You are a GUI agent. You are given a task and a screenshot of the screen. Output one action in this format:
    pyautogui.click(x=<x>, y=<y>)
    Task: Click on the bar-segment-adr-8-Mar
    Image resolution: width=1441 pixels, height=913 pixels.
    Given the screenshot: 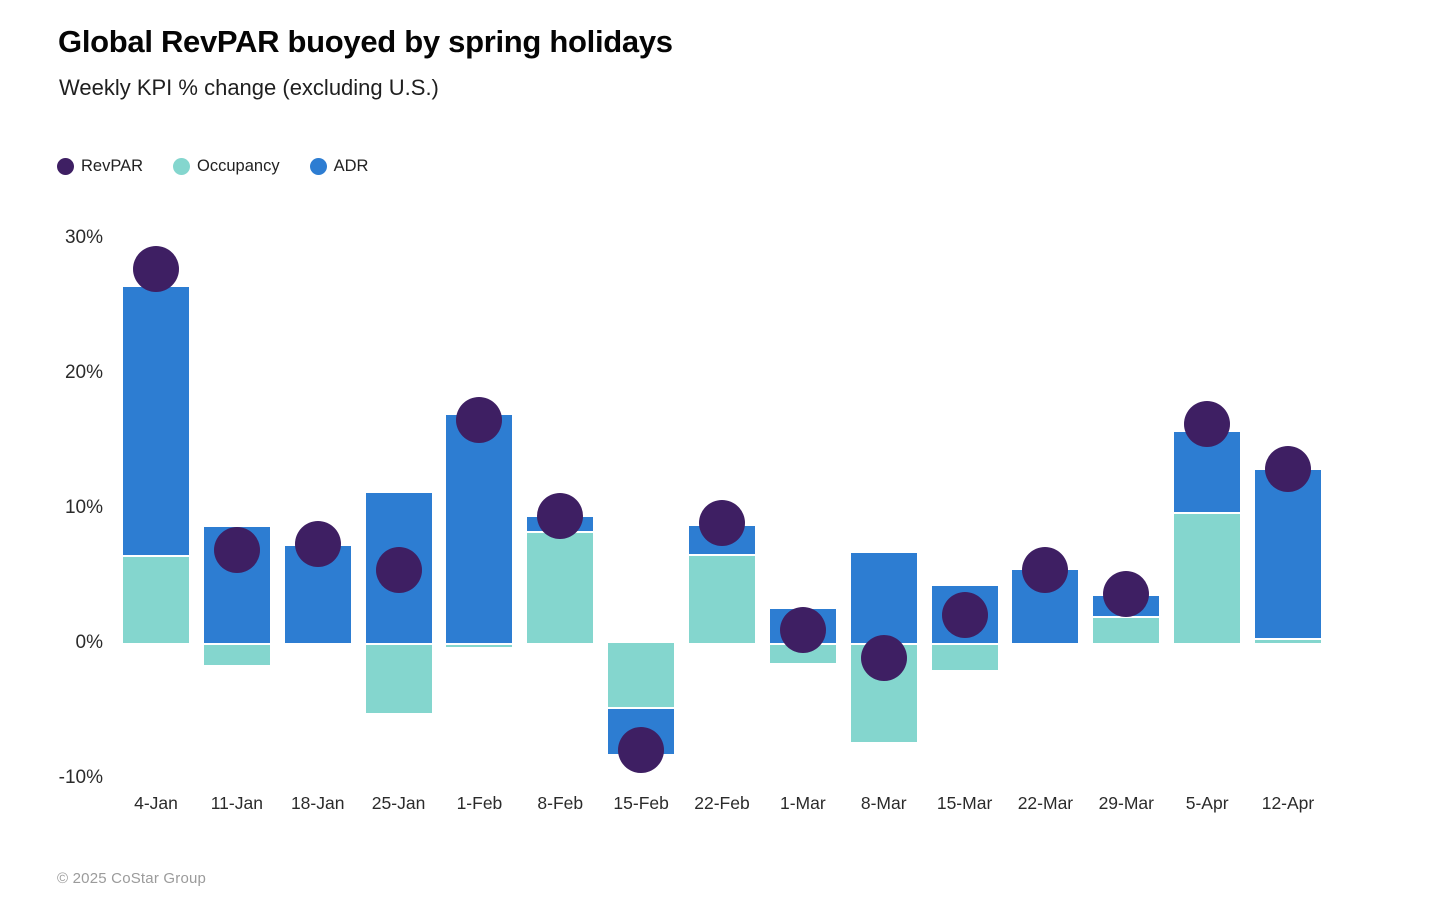 What is the action you would take?
    pyautogui.click(x=883, y=597)
    